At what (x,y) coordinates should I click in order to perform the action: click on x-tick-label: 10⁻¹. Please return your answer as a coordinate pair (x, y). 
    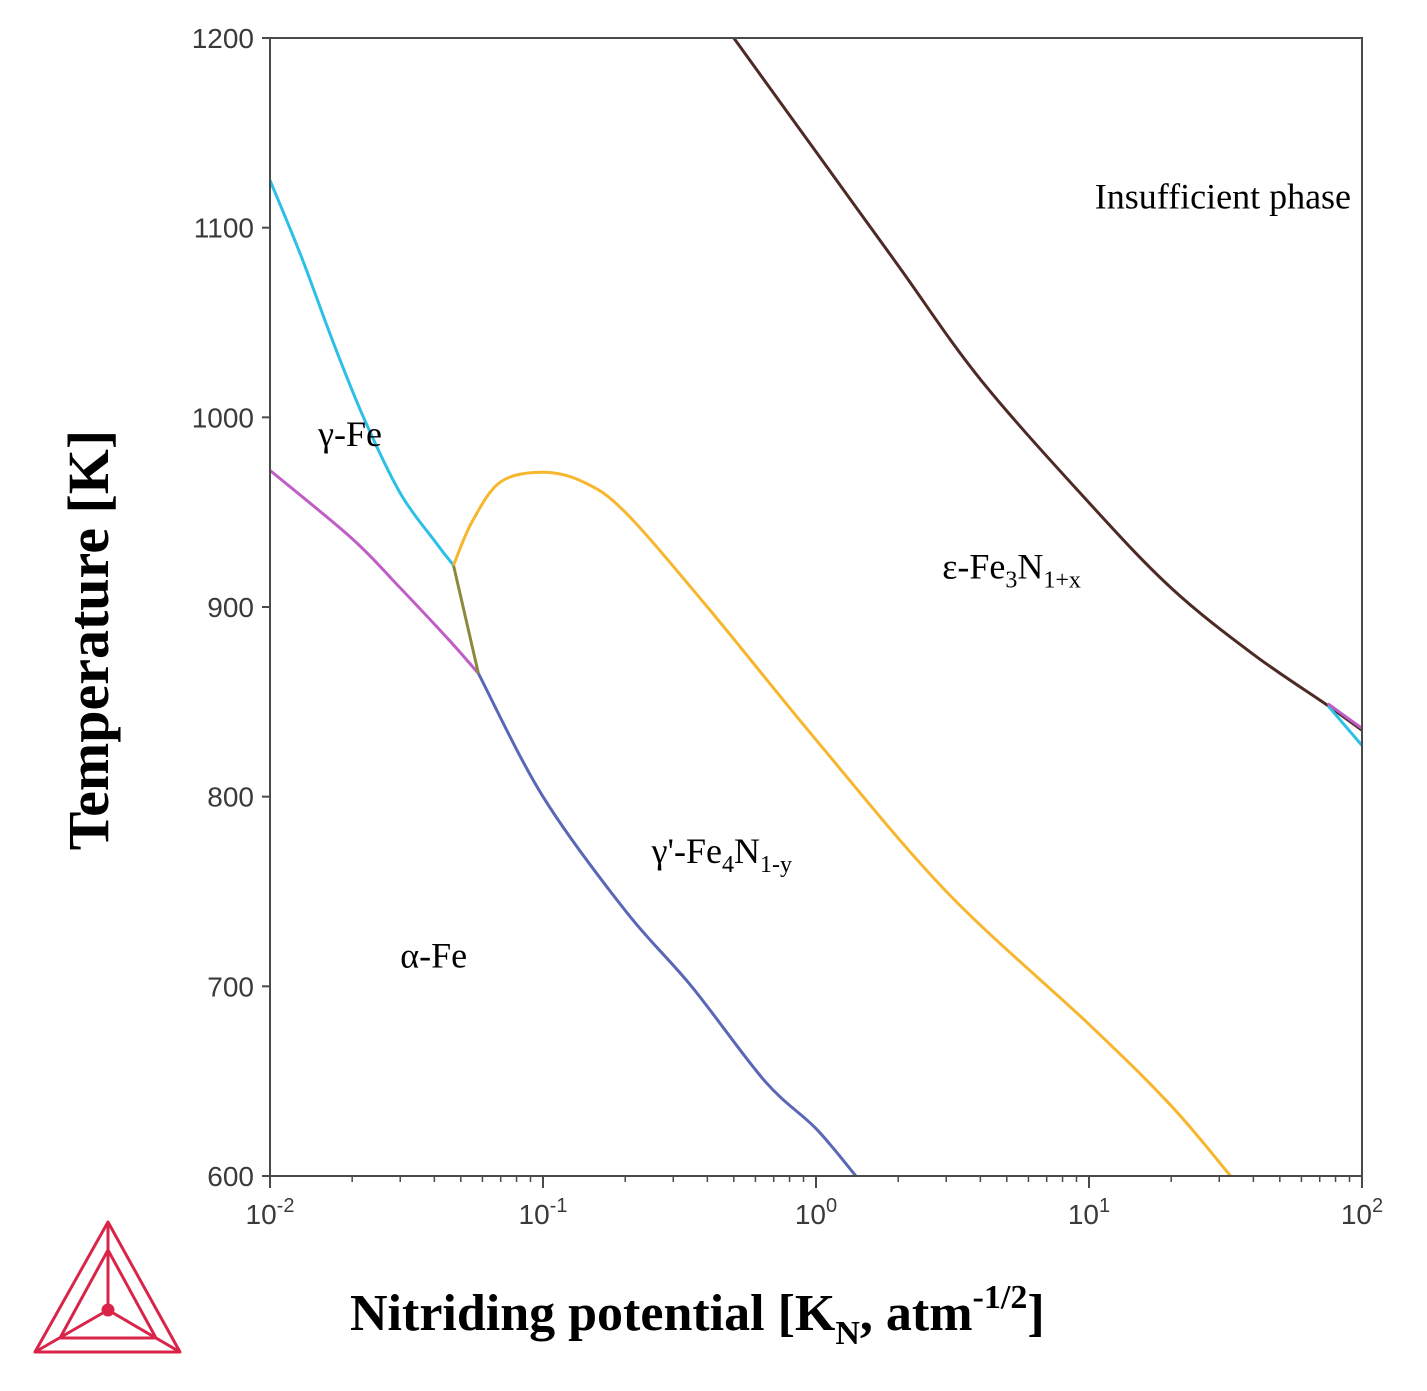
    Looking at the image, I should click on (543, 1212).